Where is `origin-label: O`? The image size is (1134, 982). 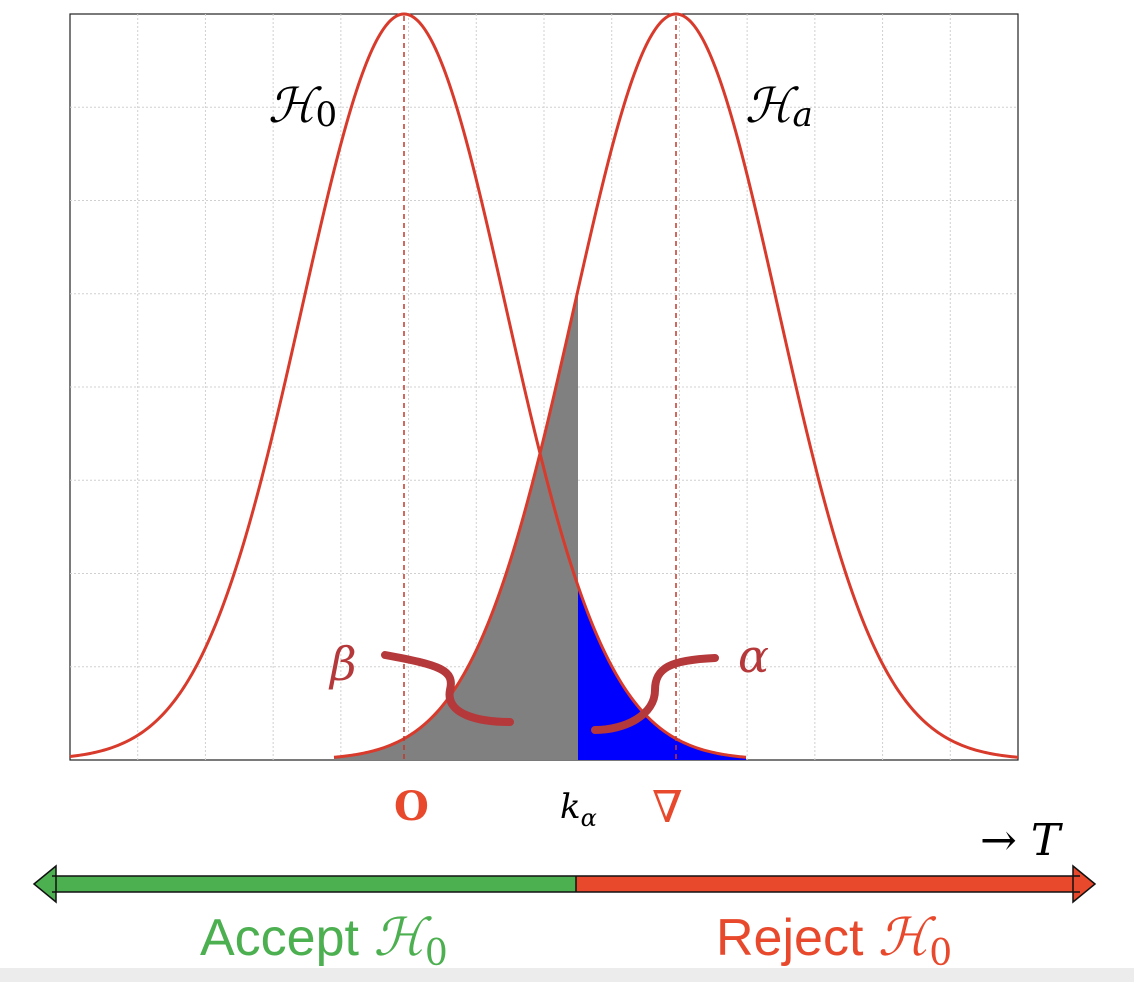
origin-label: O is located at coordinates (411, 806).